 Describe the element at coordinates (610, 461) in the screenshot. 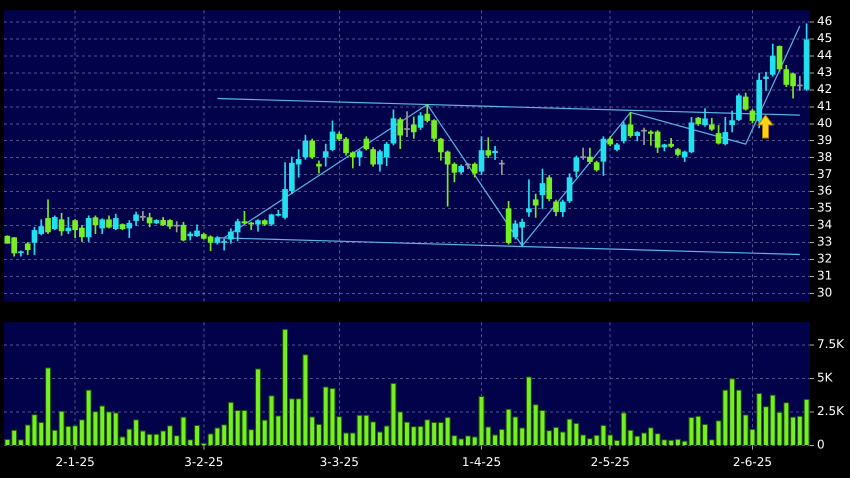

I see `x-tick-label: 2-5-25` at that location.